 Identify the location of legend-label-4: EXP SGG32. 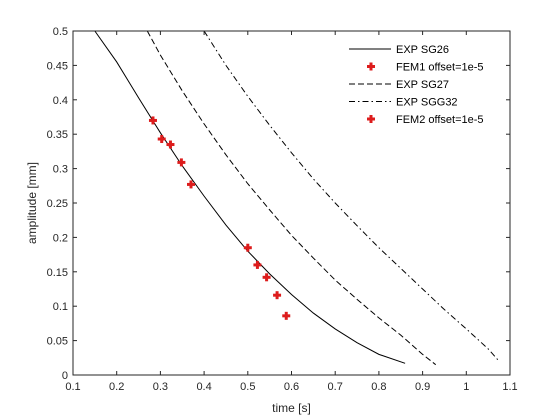
(427, 103).